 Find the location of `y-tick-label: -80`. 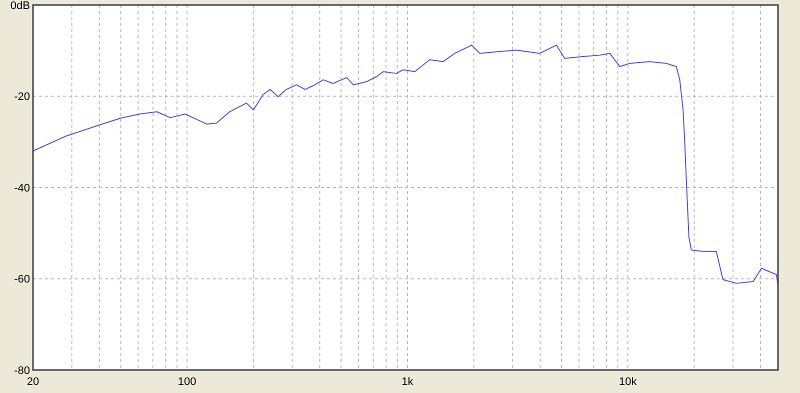

y-tick-label: -80 is located at coordinates (22, 370).